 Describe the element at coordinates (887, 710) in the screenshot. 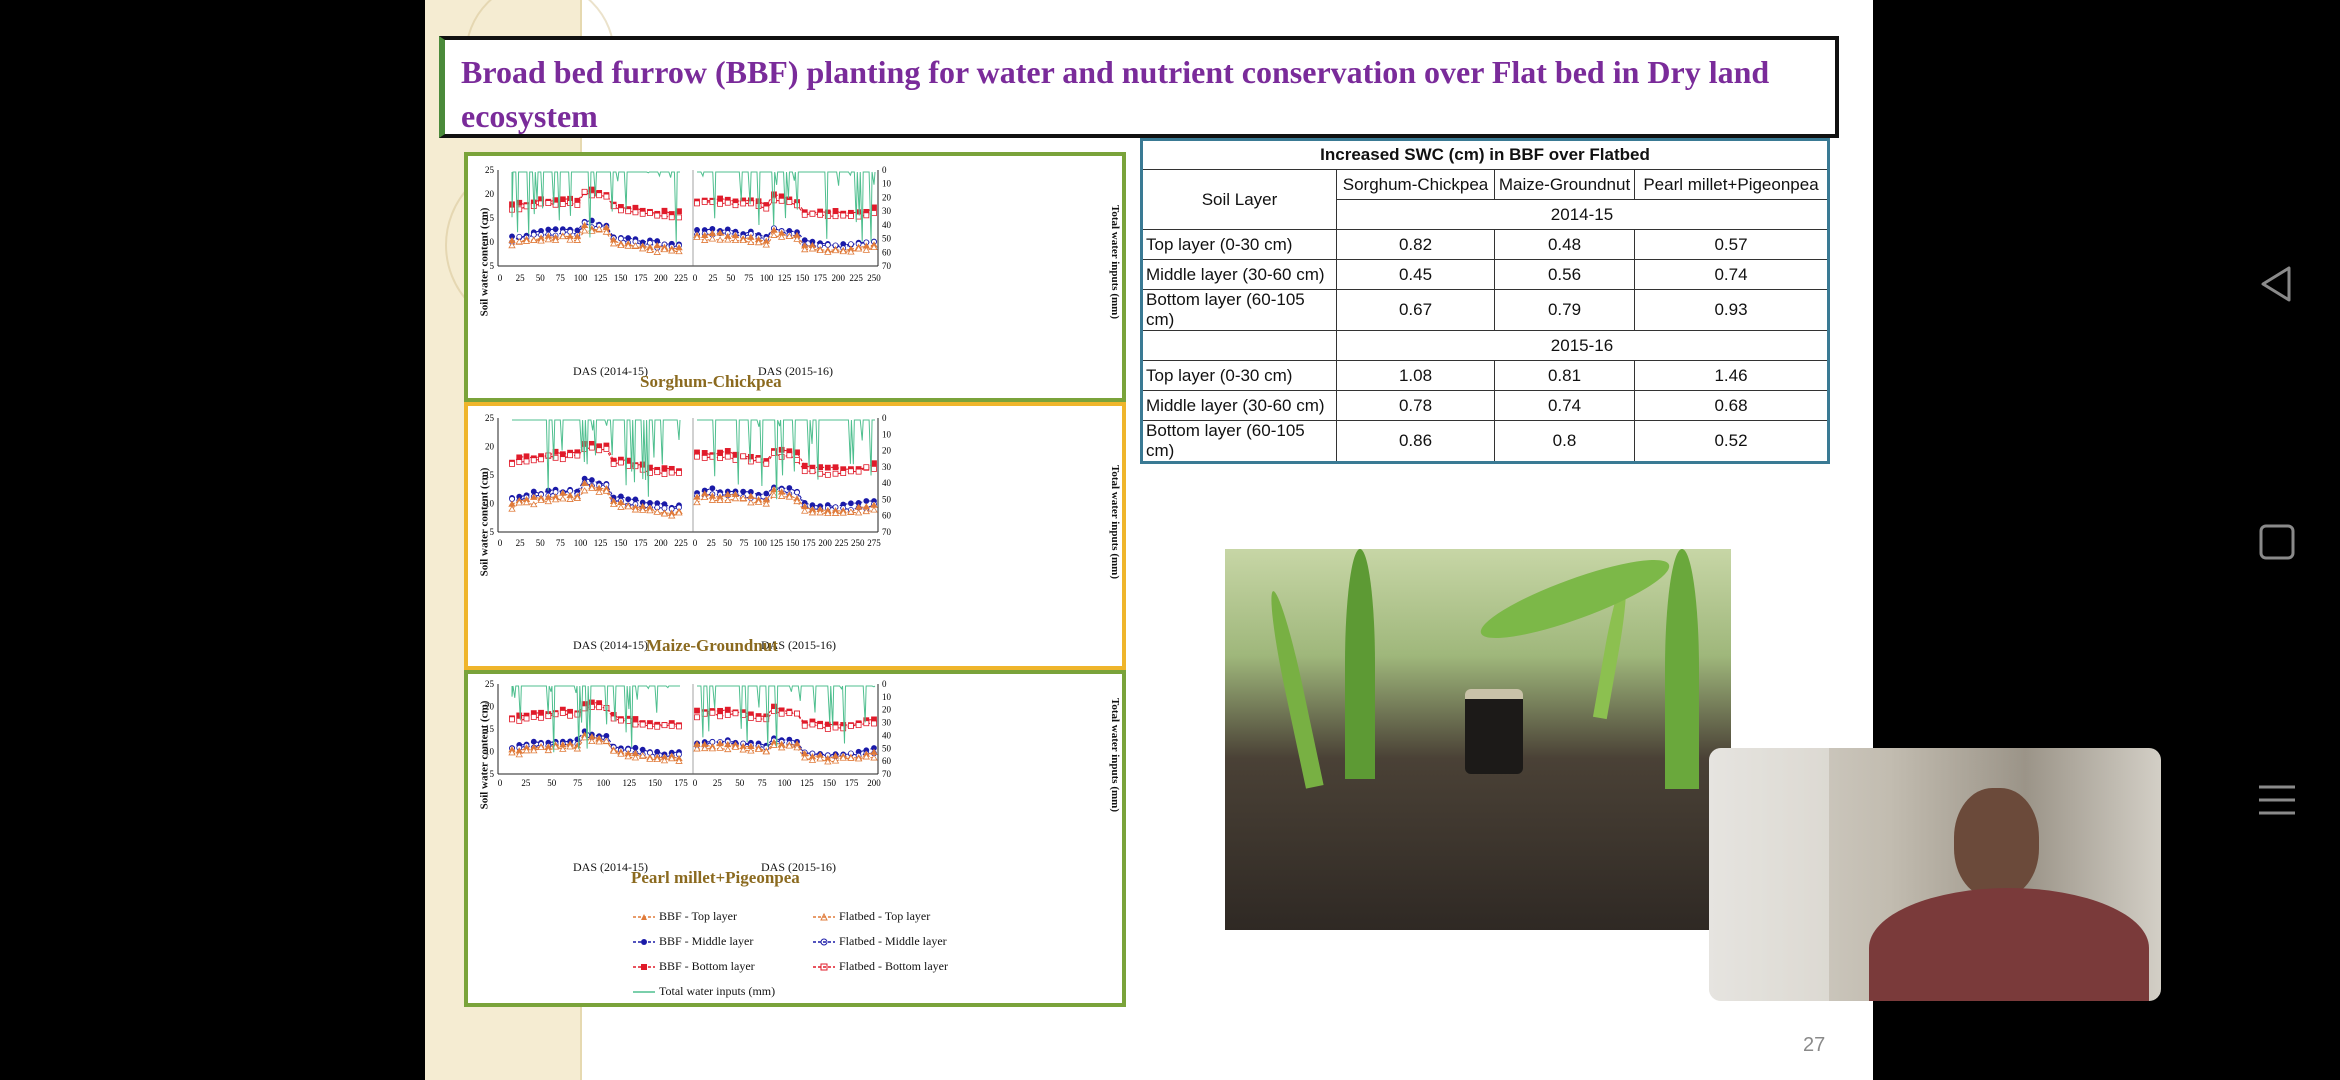

I see `y2-tick-label: 20` at that location.